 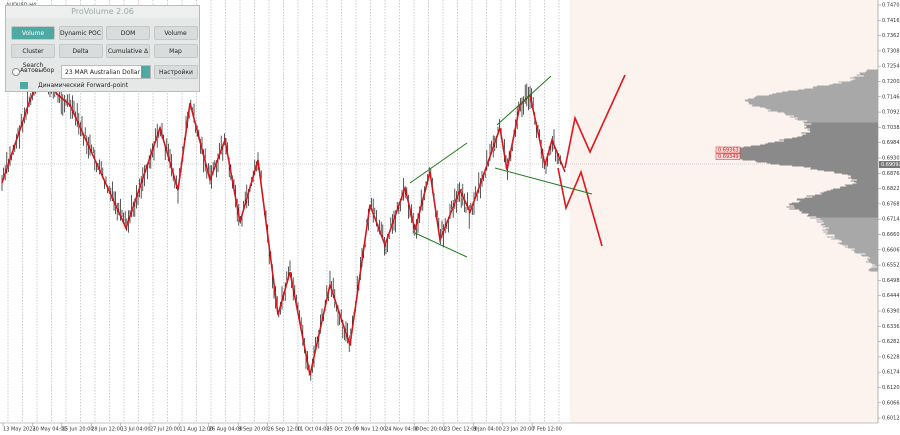 I want to click on price-label: 0.68765, so click(x=891, y=174).